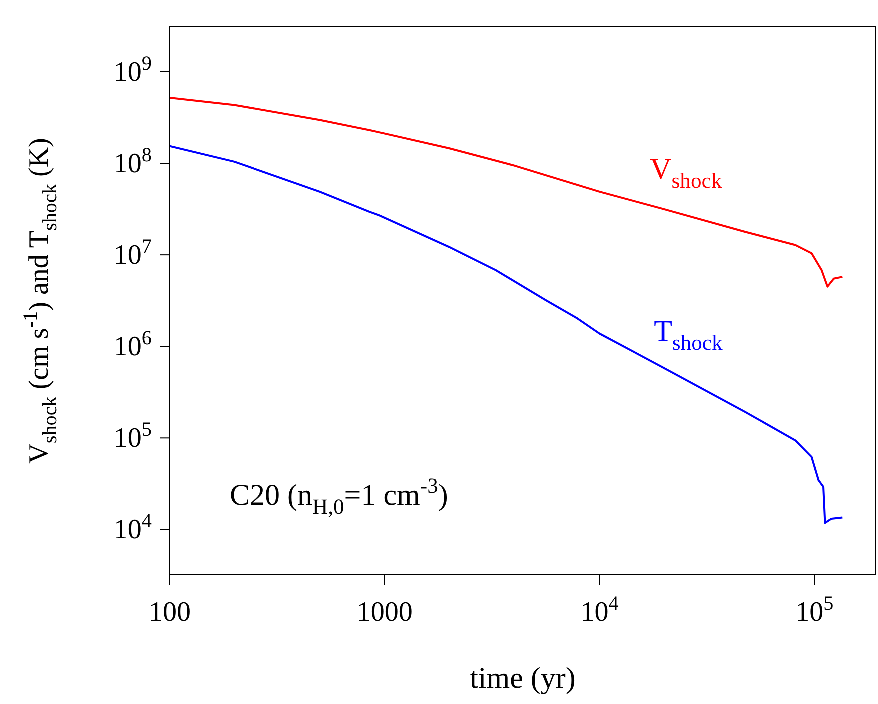 This screenshot has width=878, height=704. What do you see at coordinates (170, 612) in the screenshot?
I see `x-tick-label: 100` at bounding box center [170, 612].